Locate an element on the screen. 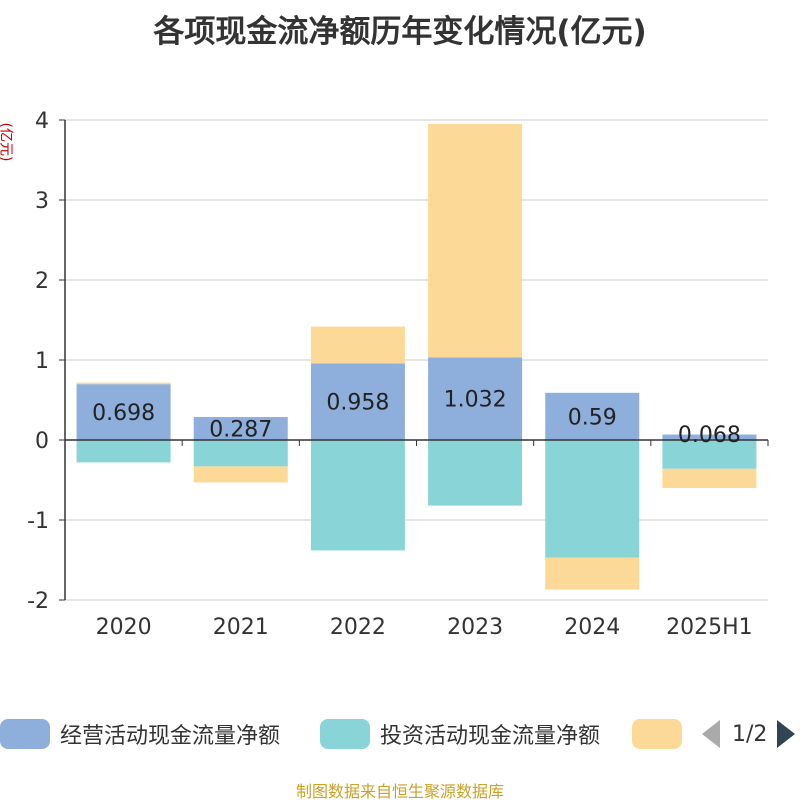 The image size is (800, 802). legend: 经营活动现金流量净额 投资活动现金流量净额 is located at coordinates (400, 734).